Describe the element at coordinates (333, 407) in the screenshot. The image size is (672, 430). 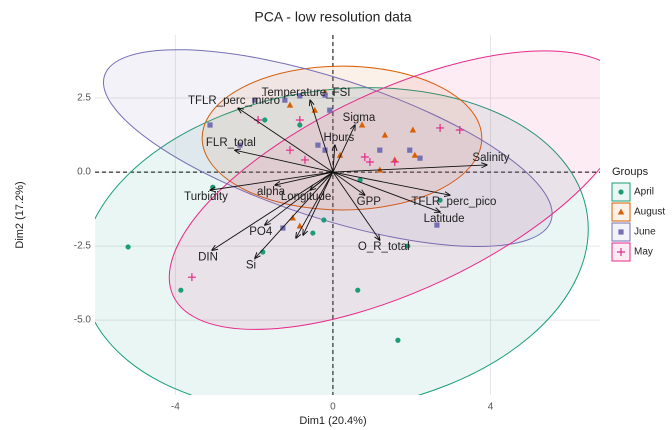
I see `x-tick-label: 0` at that location.